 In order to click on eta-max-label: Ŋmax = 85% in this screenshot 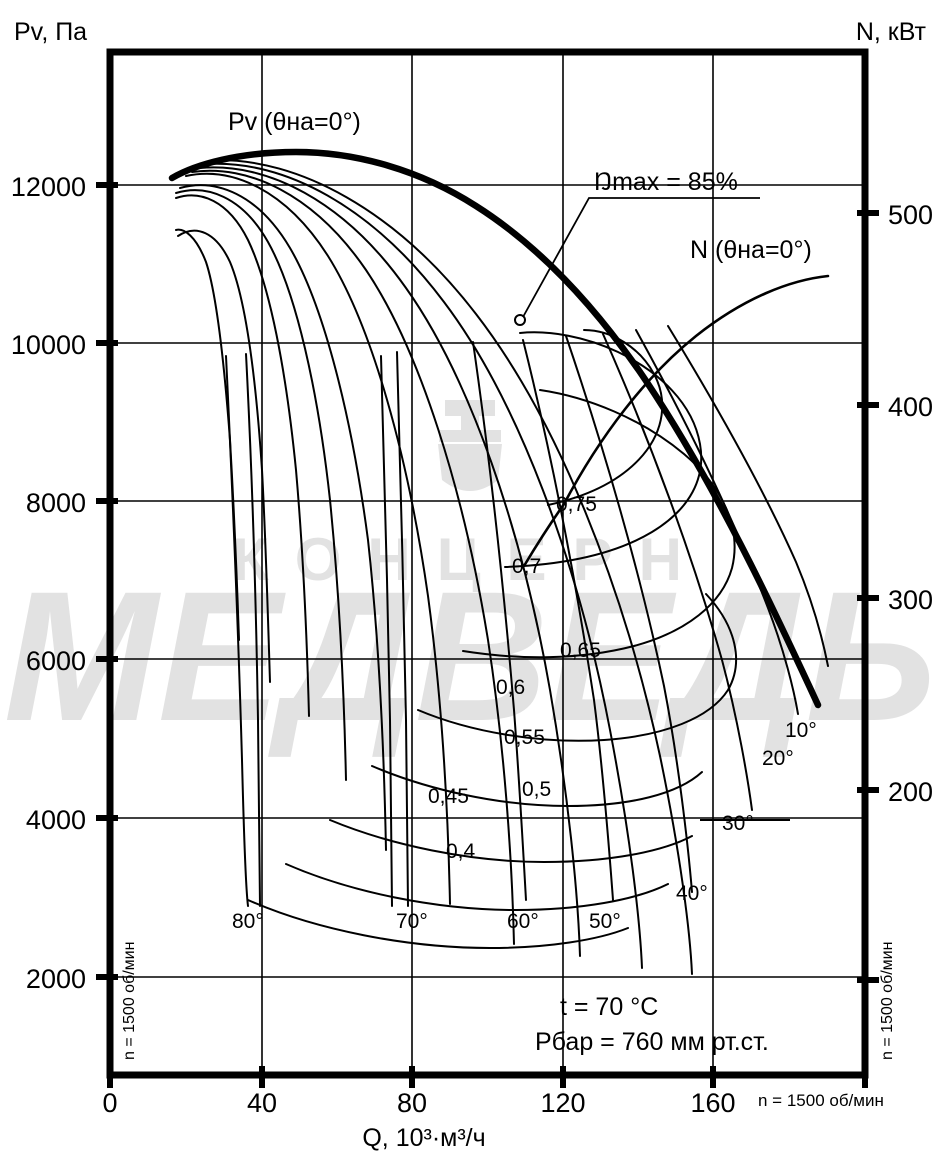, I will do `click(666, 182)`.